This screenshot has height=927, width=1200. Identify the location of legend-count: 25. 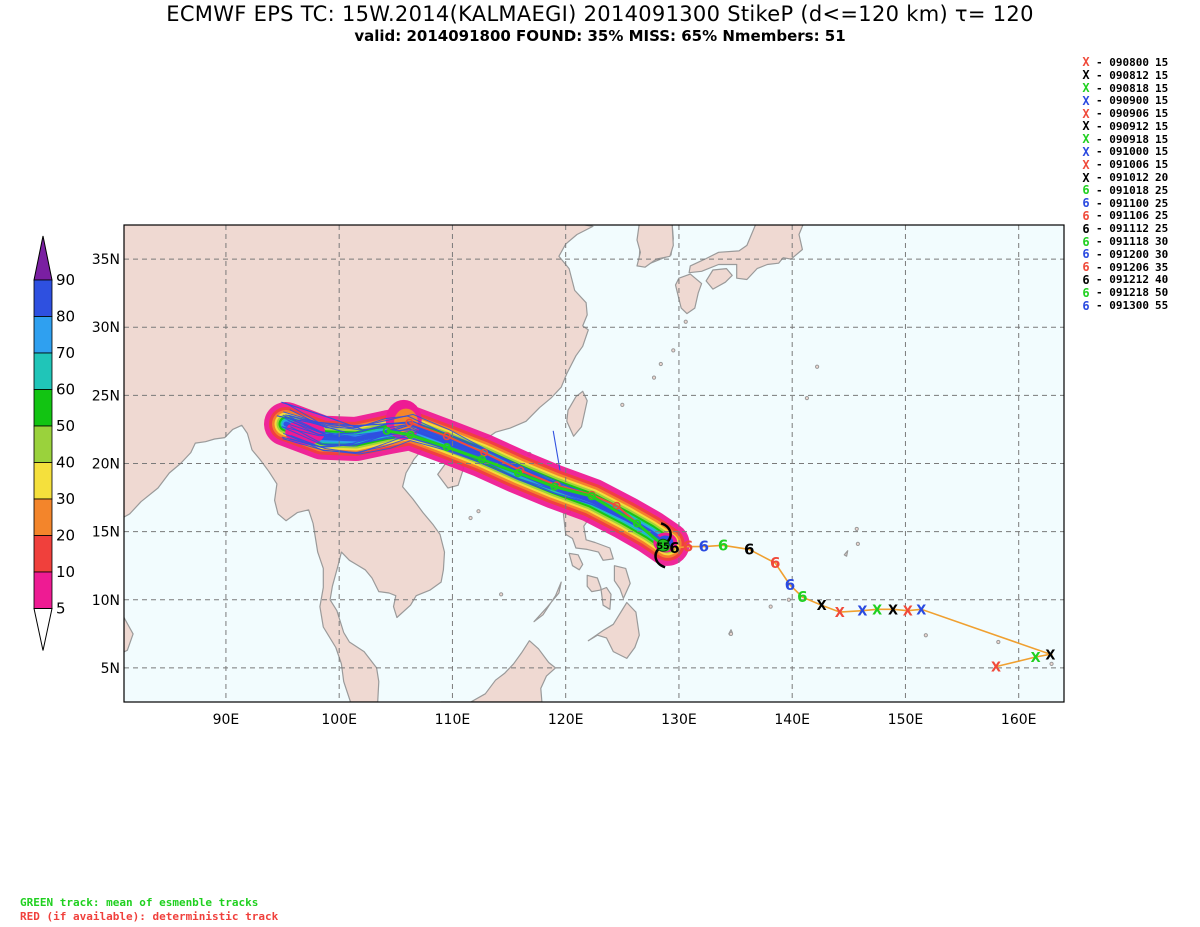
(1161, 190).